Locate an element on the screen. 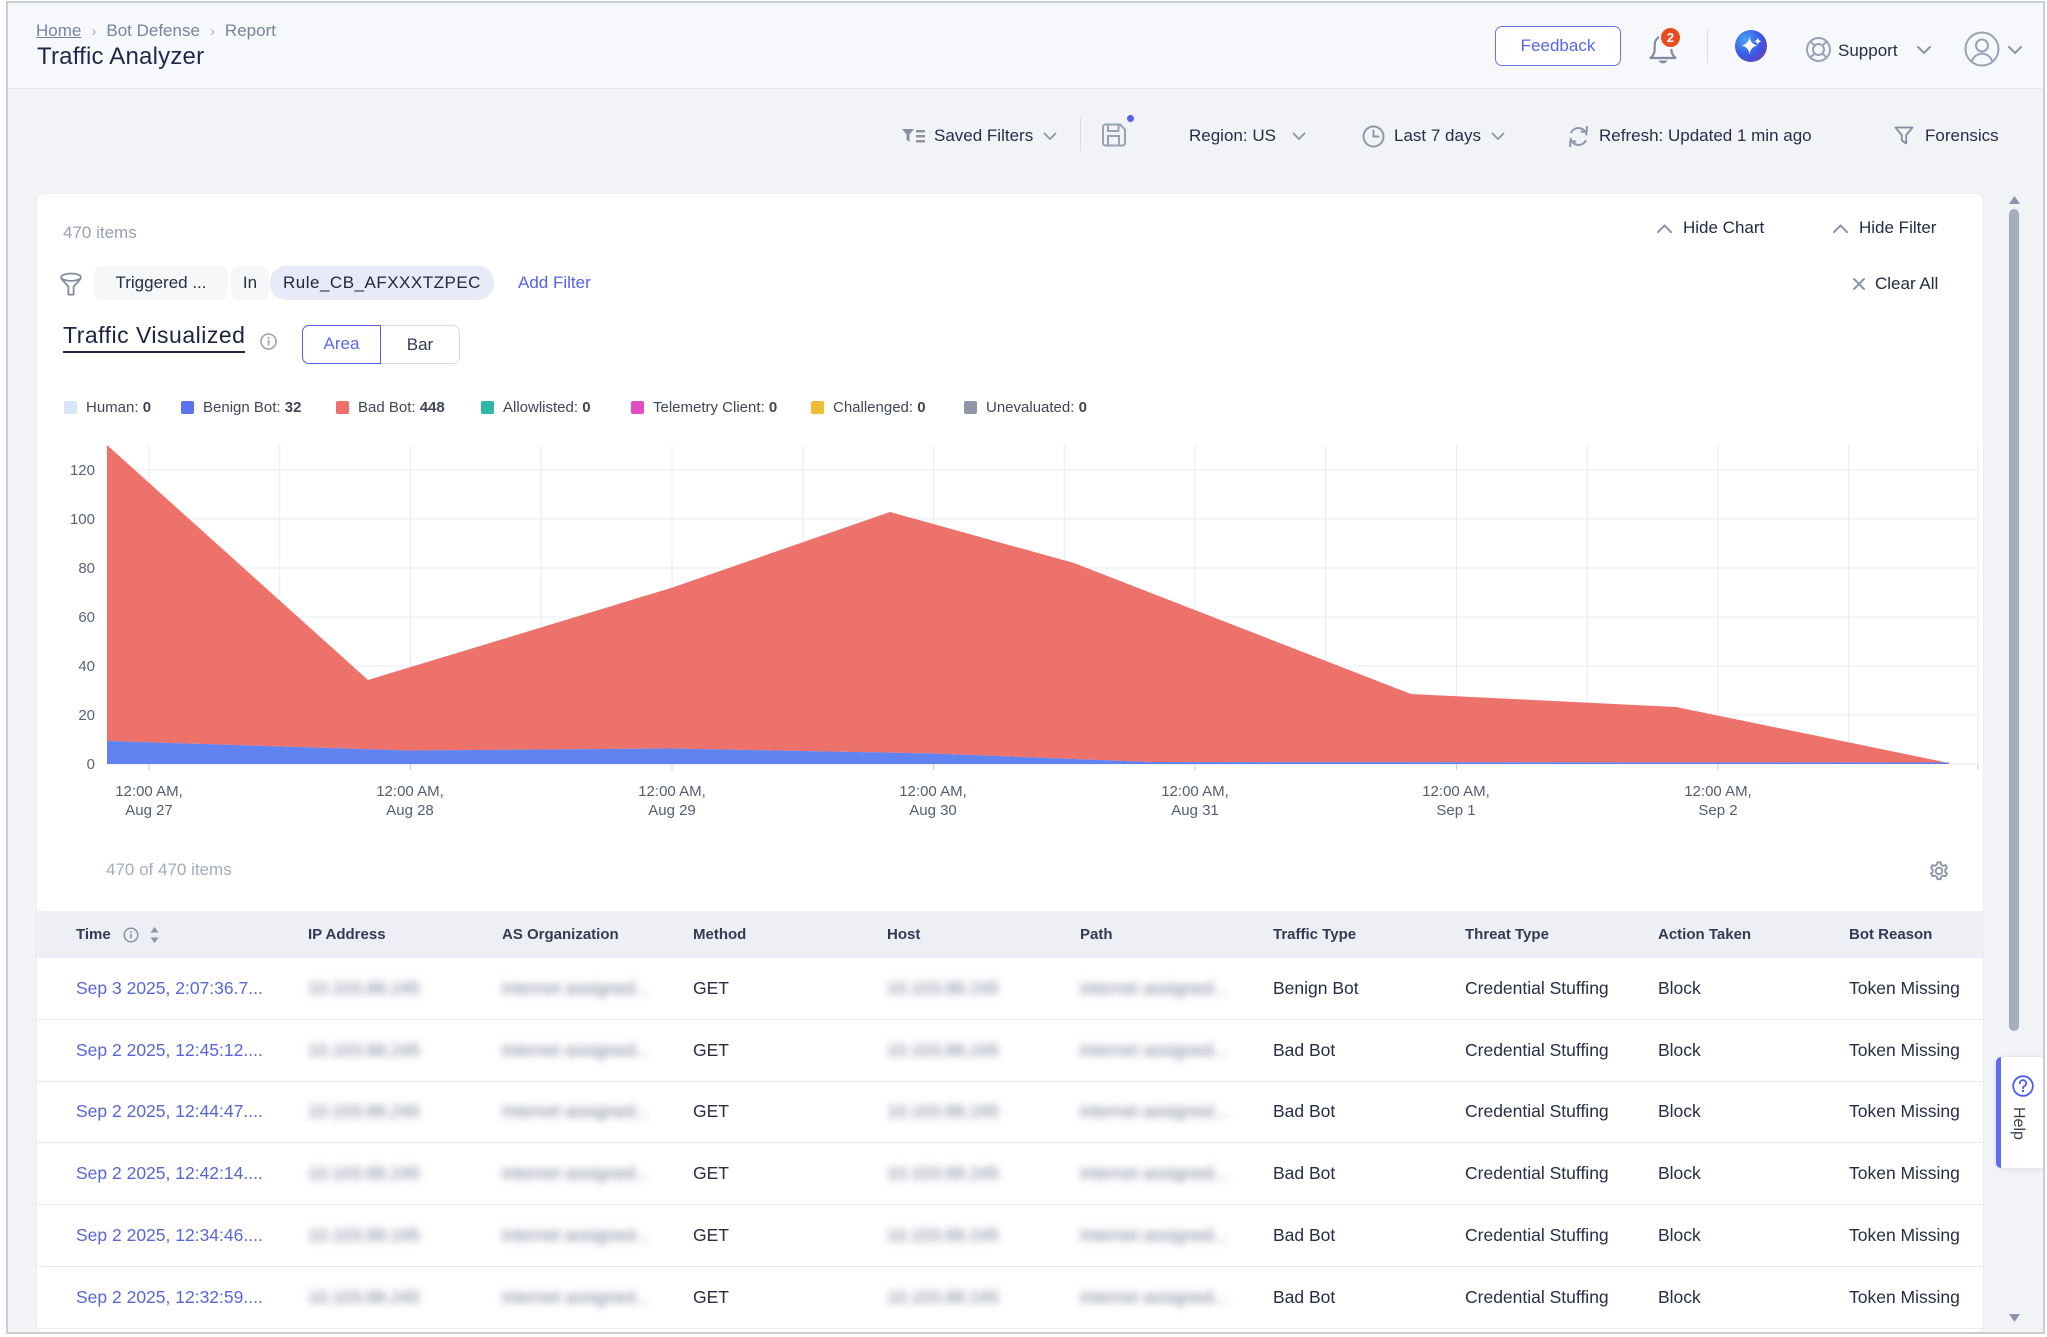 Image resolution: width=2047 pixels, height=1337 pixels. svg-text: Sep 1 is located at coordinates (1455, 810).